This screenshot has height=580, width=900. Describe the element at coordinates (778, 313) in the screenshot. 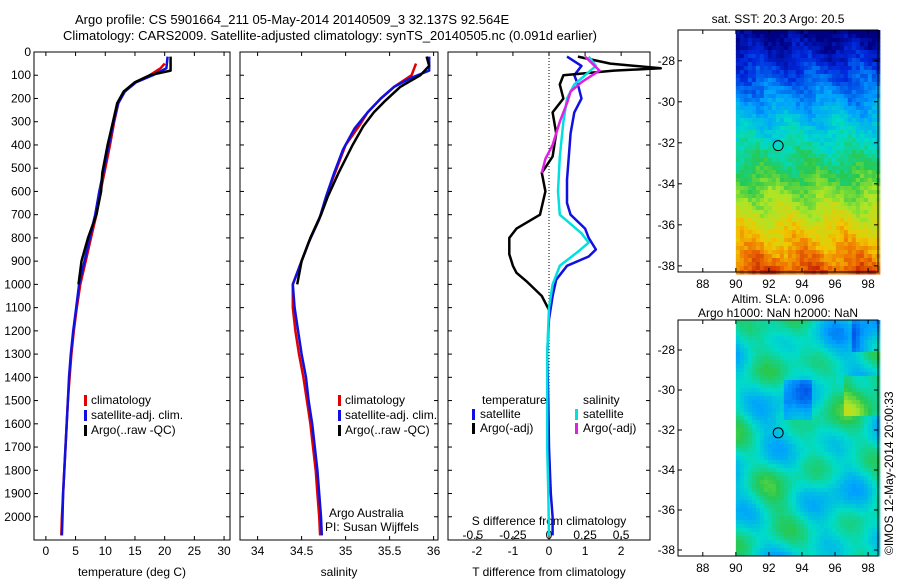

I see `map-subtitle-sla: Argo h1000: NaN h2000: NaN` at that location.